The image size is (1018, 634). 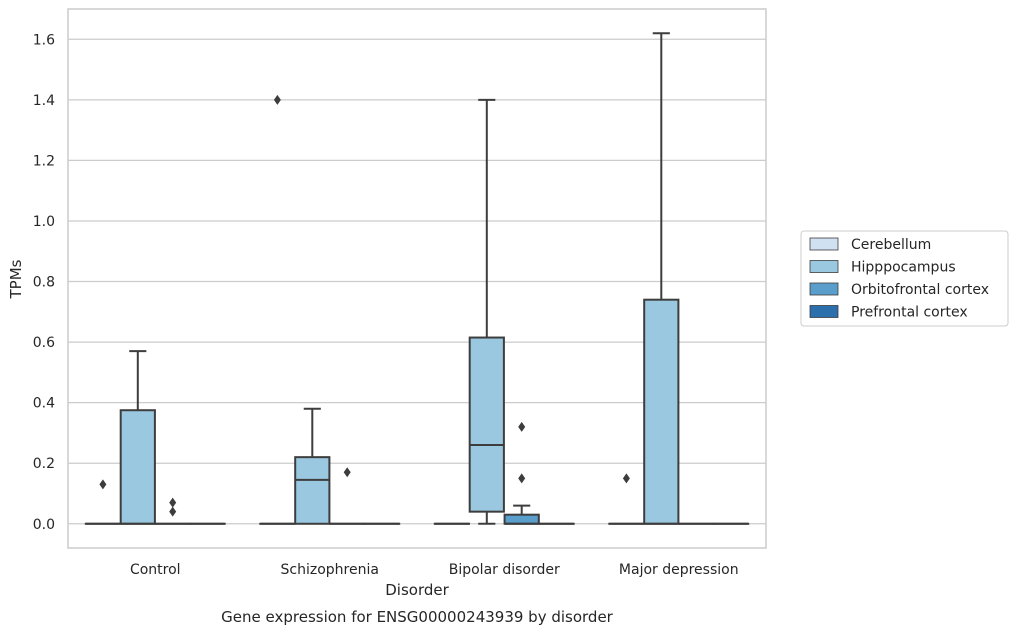 What do you see at coordinates (44, 464) in the screenshot?
I see `y-tick-label: 0.2` at bounding box center [44, 464].